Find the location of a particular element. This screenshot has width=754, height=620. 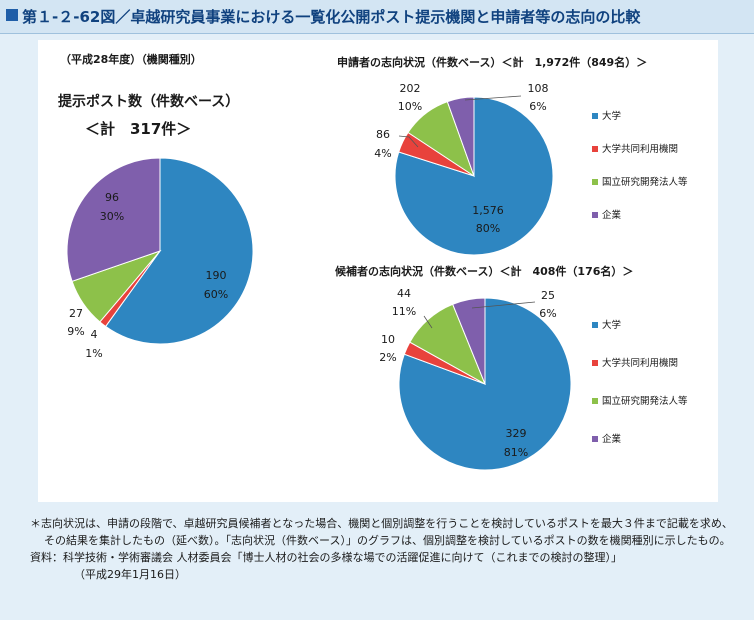

chart2-title: 申請者の志向状況（件数ベース）＜計 1,972件（849名）＞ is located at coordinates (492, 62).